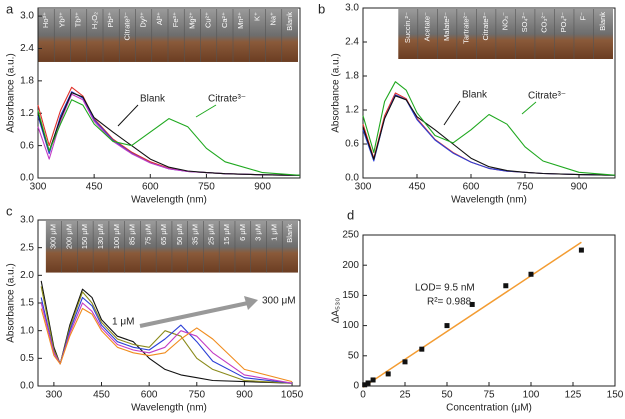 This screenshot has width=625, height=419. What do you see at coordinates (350, 325) in the screenshot?
I see `y-tick-label: 100` at bounding box center [350, 325].